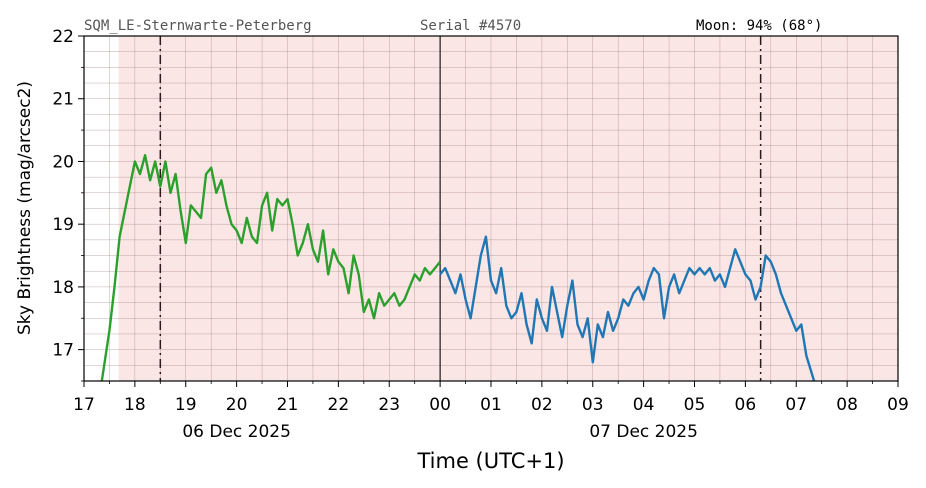 The height and width of the screenshot is (488, 926). I want to click on x-tick-labels: 17 18 19 20 21 22 23 00 01 02 03 04 05 06 07 08 09, so click(491, 405).